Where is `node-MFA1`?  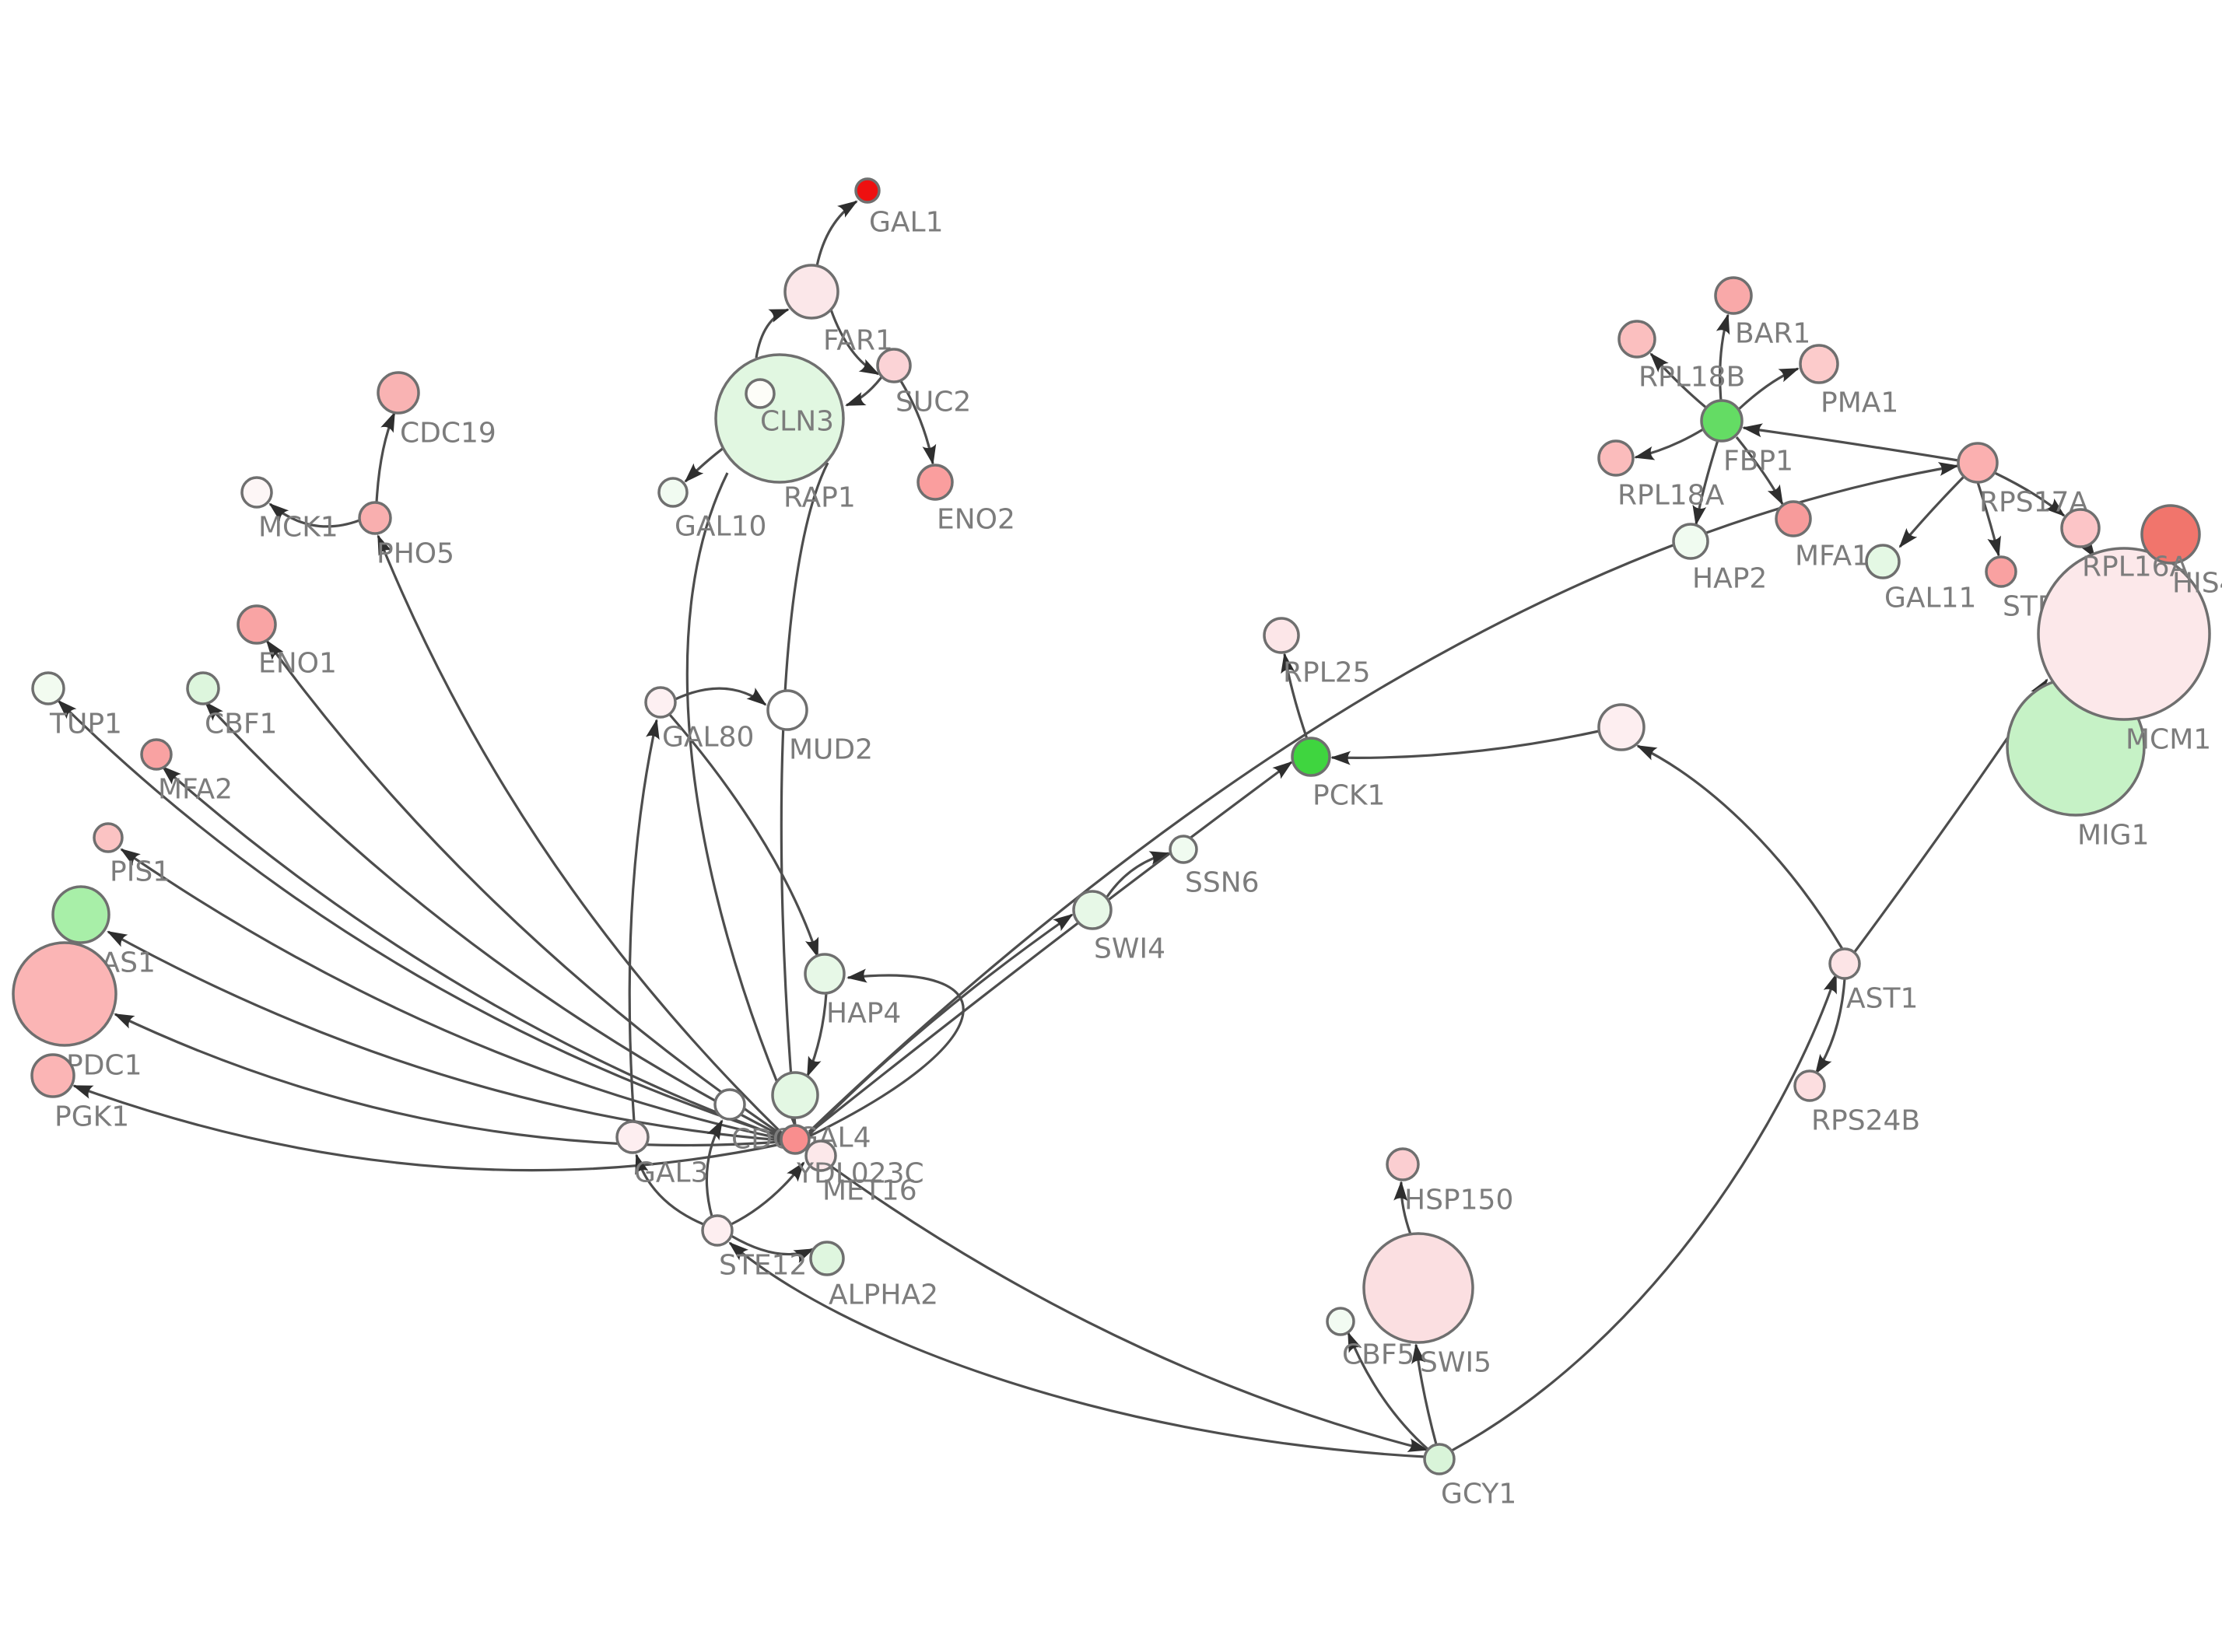
node-MFA1 is located at coordinates (1793, 519).